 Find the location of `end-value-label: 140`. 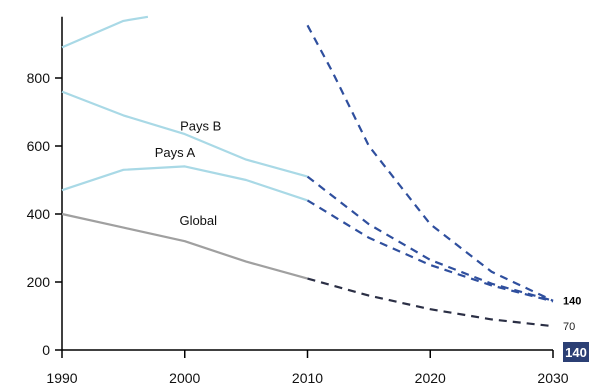

end-value-label: 140 is located at coordinates (572, 302).